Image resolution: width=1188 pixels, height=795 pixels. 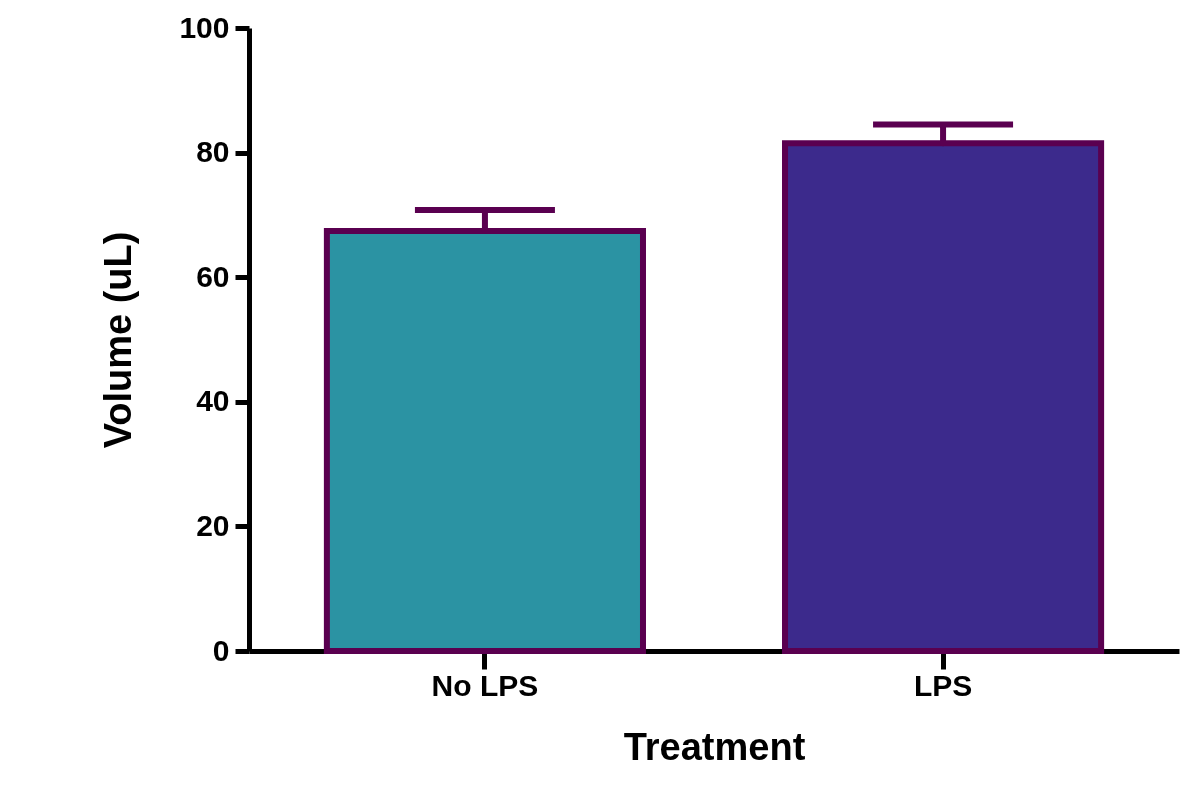 I want to click on y-tick-label: 40, so click(x=213, y=401).